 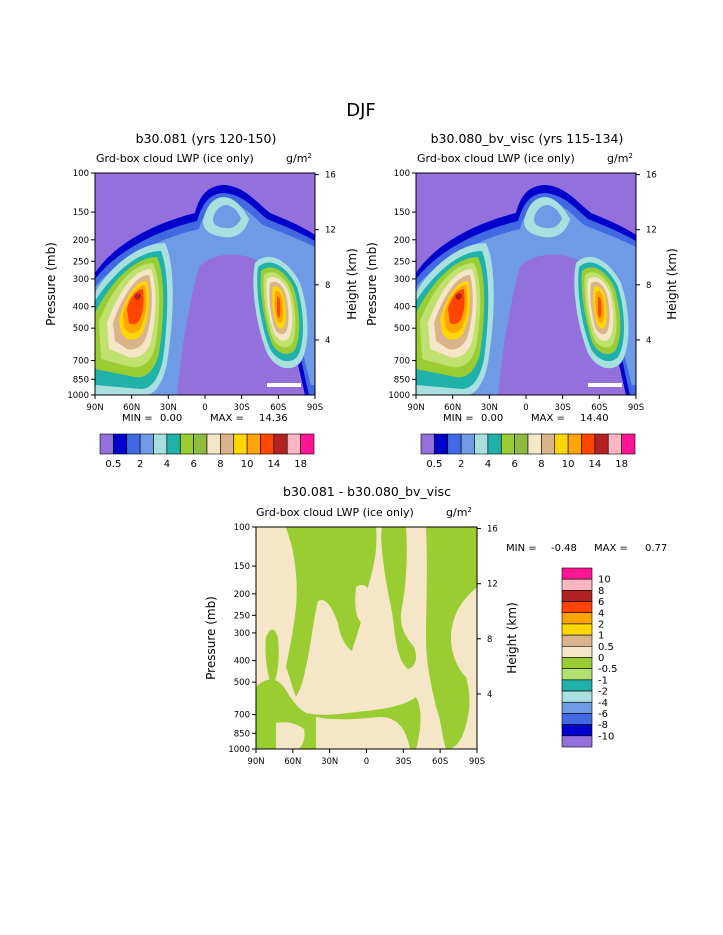 I want to click on colorbar-label: 0.5, so click(x=606, y=647).